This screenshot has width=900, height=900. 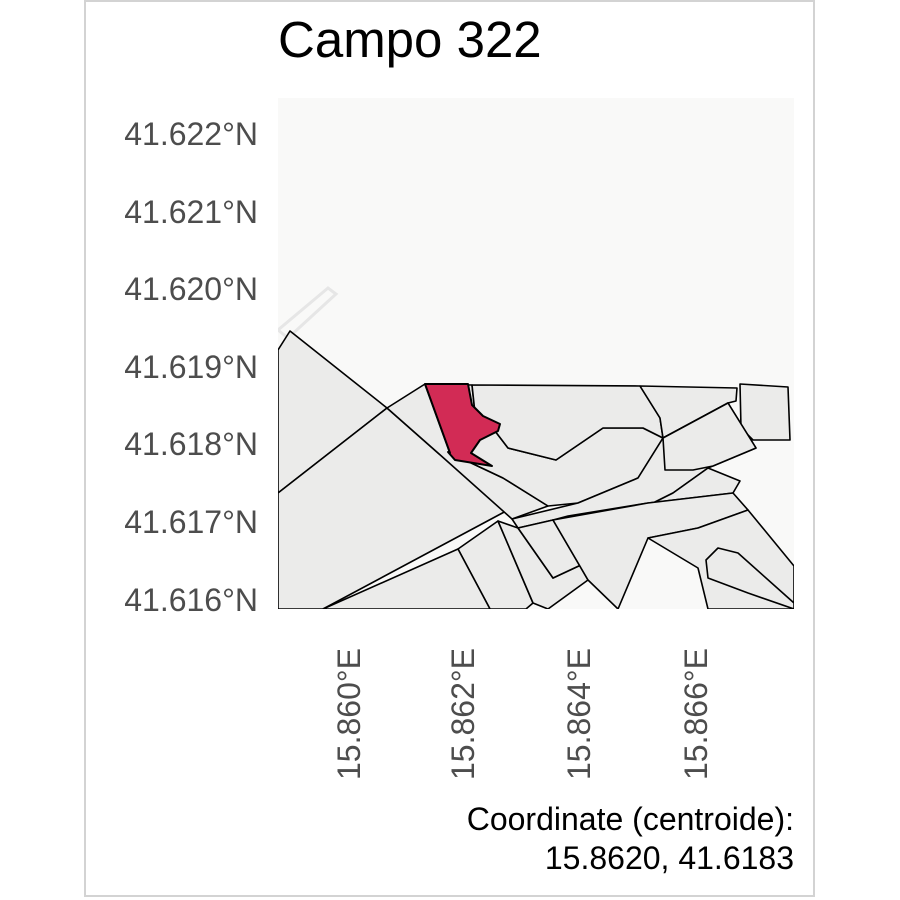 What do you see at coordinates (630, 839) in the screenshot?
I see `centroid-caption: Coordinate (centroide): 15.8620, 41.6183` at bounding box center [630, 839].